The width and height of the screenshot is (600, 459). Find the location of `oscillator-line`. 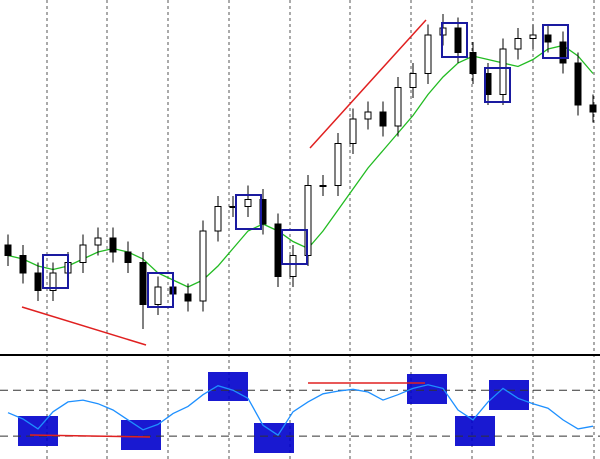

oscillator-line is located at coordinates (300, 410).